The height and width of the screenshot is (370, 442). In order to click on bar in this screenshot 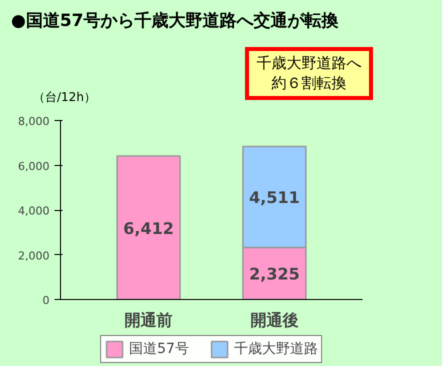, I will do `click(148, 227)`.